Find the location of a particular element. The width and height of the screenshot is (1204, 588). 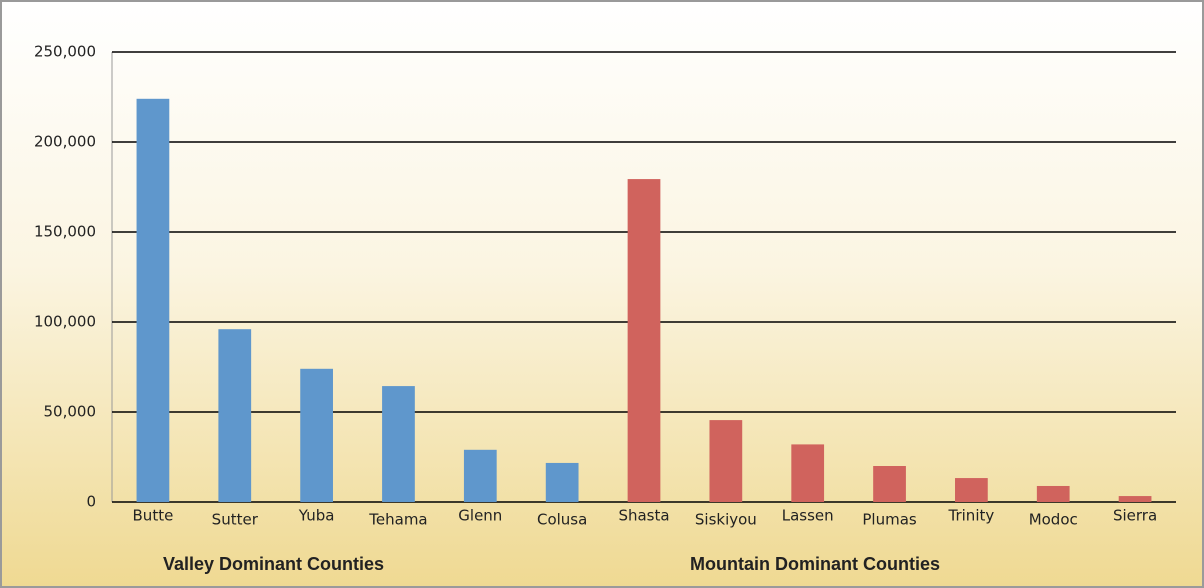

x-tick-label: Modoc is located at coordinates (1053, 520).